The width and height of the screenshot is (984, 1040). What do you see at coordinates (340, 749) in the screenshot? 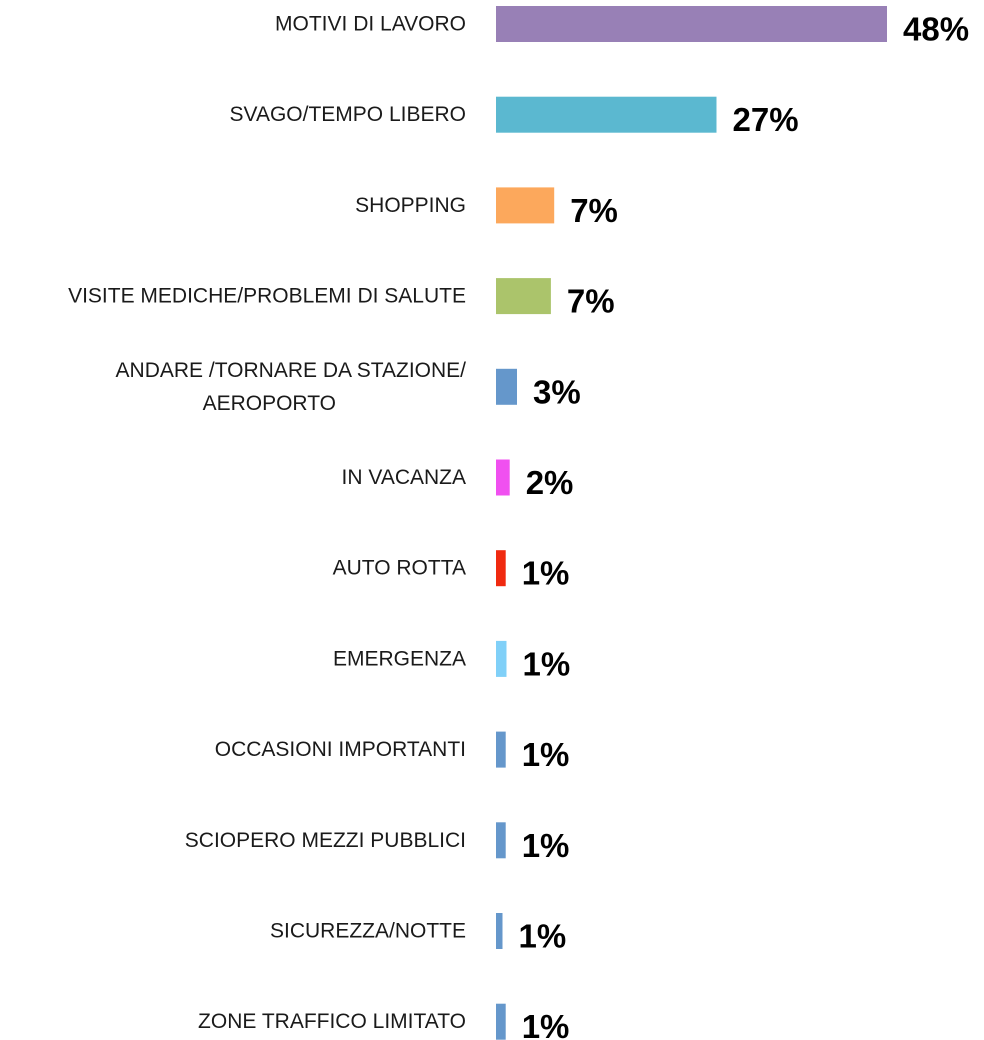
I see `category-label-occasioni-importanti: OCCASIONI IMPORTANTI` at bounding box center [340, 749].